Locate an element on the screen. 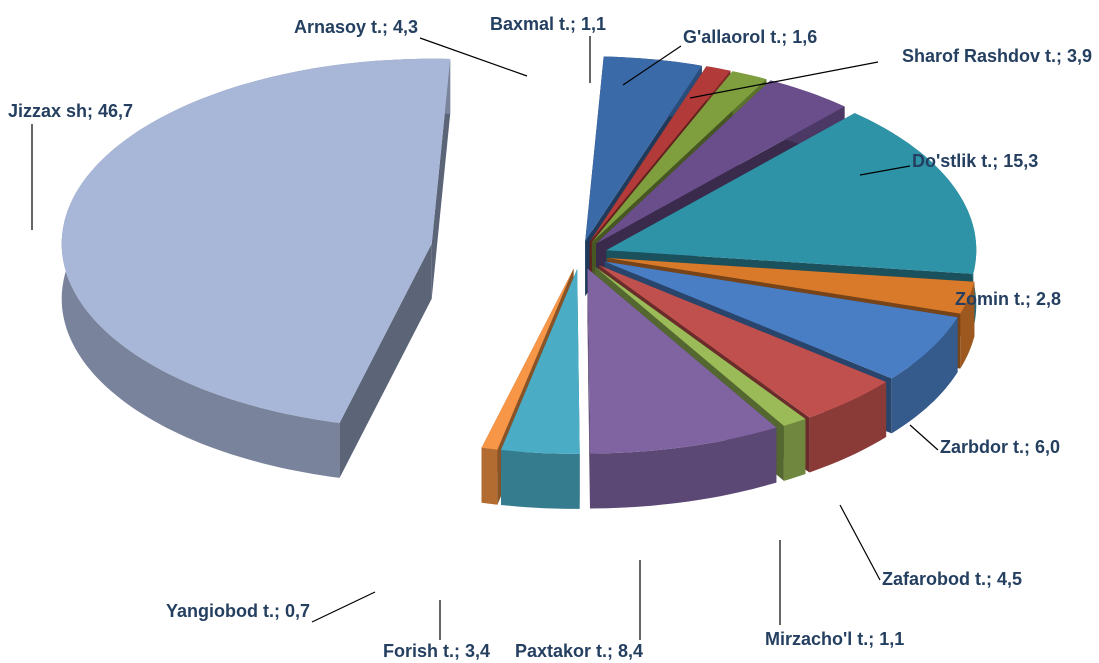 This screenshot has height=663, width=1099. data-label: Paxtakor t.; 8,4 is located at coordinates (579, 651).